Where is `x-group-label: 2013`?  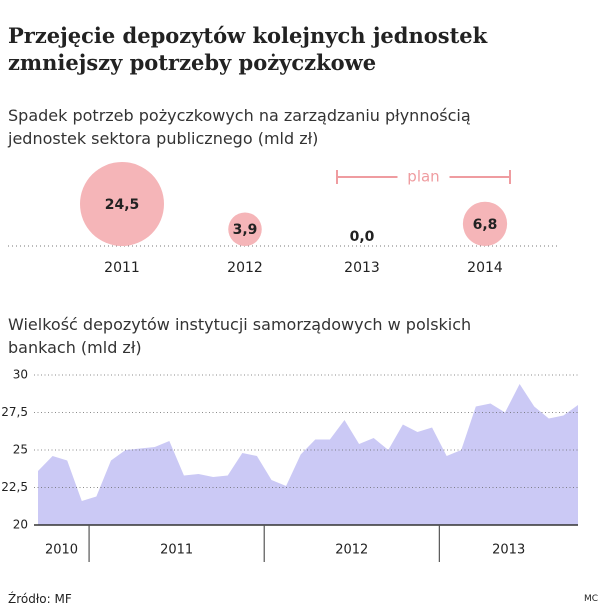
x-group-label: 2013 is located at coordinates (508, 550).